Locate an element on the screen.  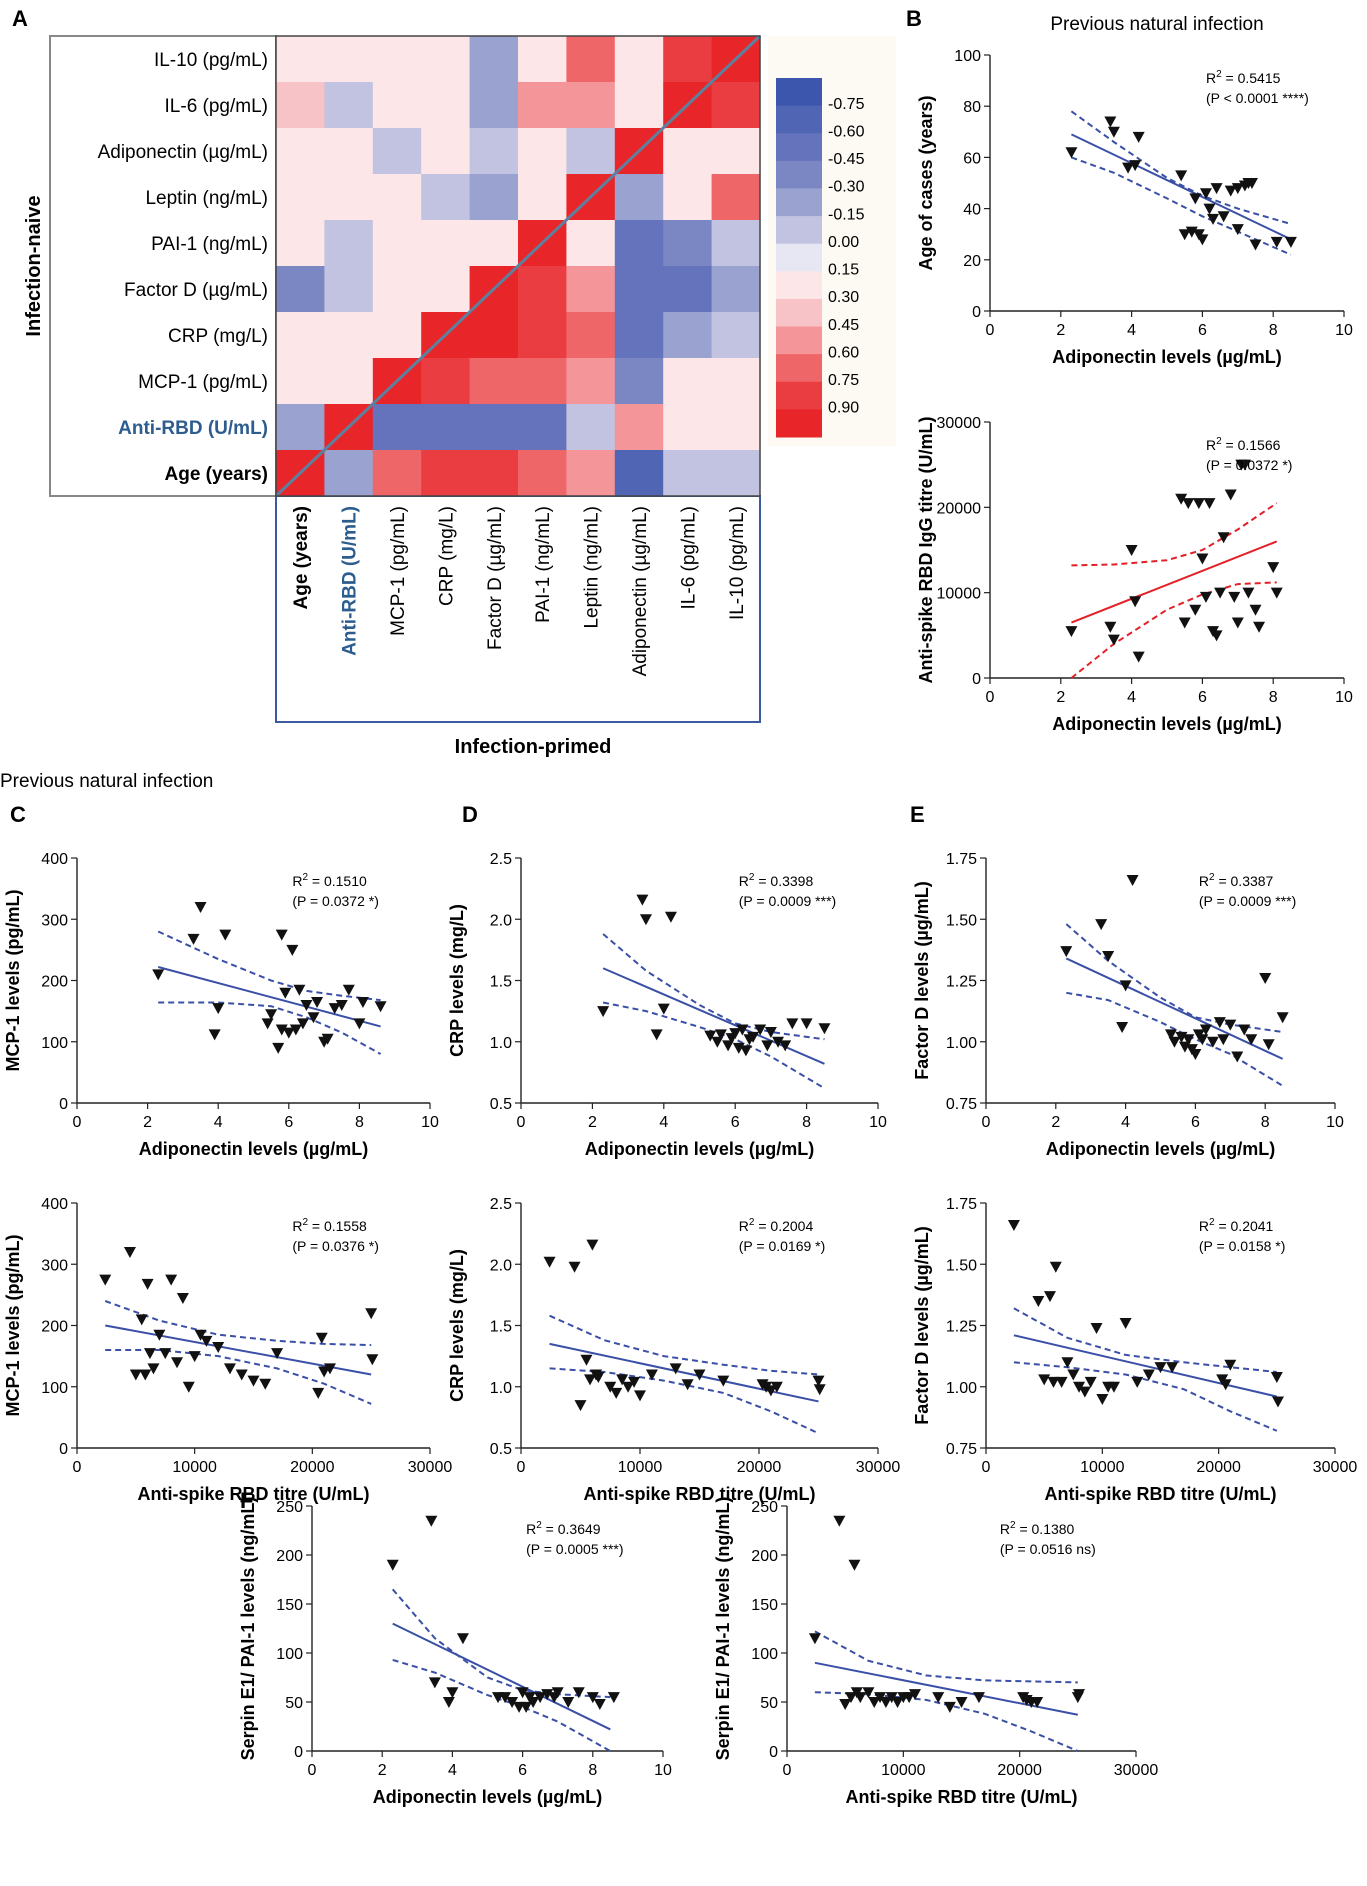
y-tick-label: 250 is located at coordinates (764, 1507).